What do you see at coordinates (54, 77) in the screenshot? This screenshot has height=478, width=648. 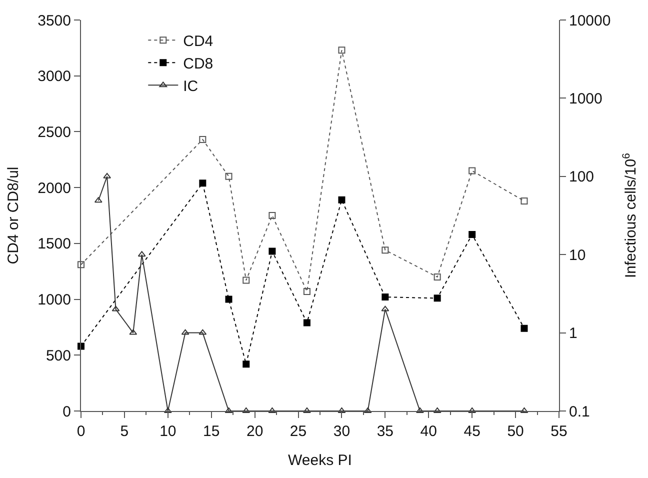 I see `y-tick-label: 3000` at bounding box center [54, 77].